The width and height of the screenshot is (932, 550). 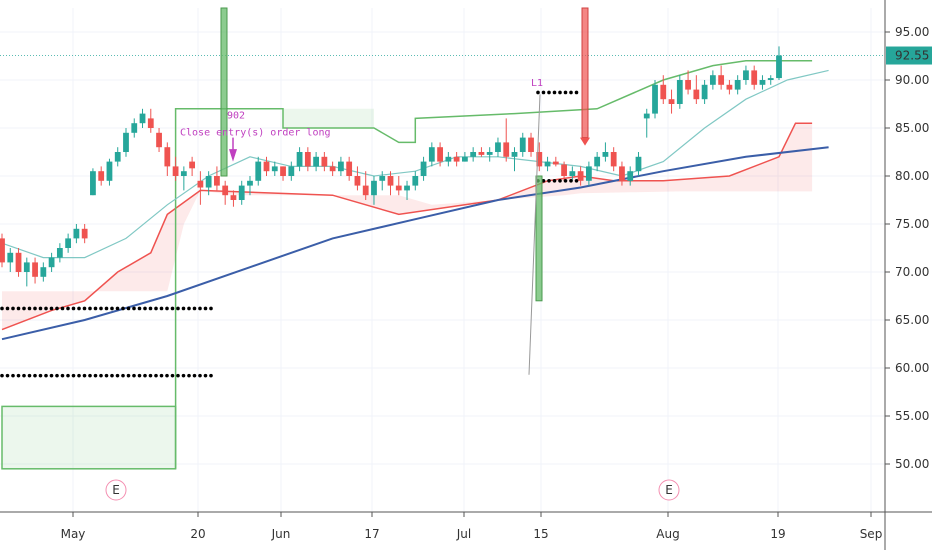 I want to click on time-axis: May 20 Jun 17 Jul 15 Aug 19 Sep, so click(x=466, y=526).